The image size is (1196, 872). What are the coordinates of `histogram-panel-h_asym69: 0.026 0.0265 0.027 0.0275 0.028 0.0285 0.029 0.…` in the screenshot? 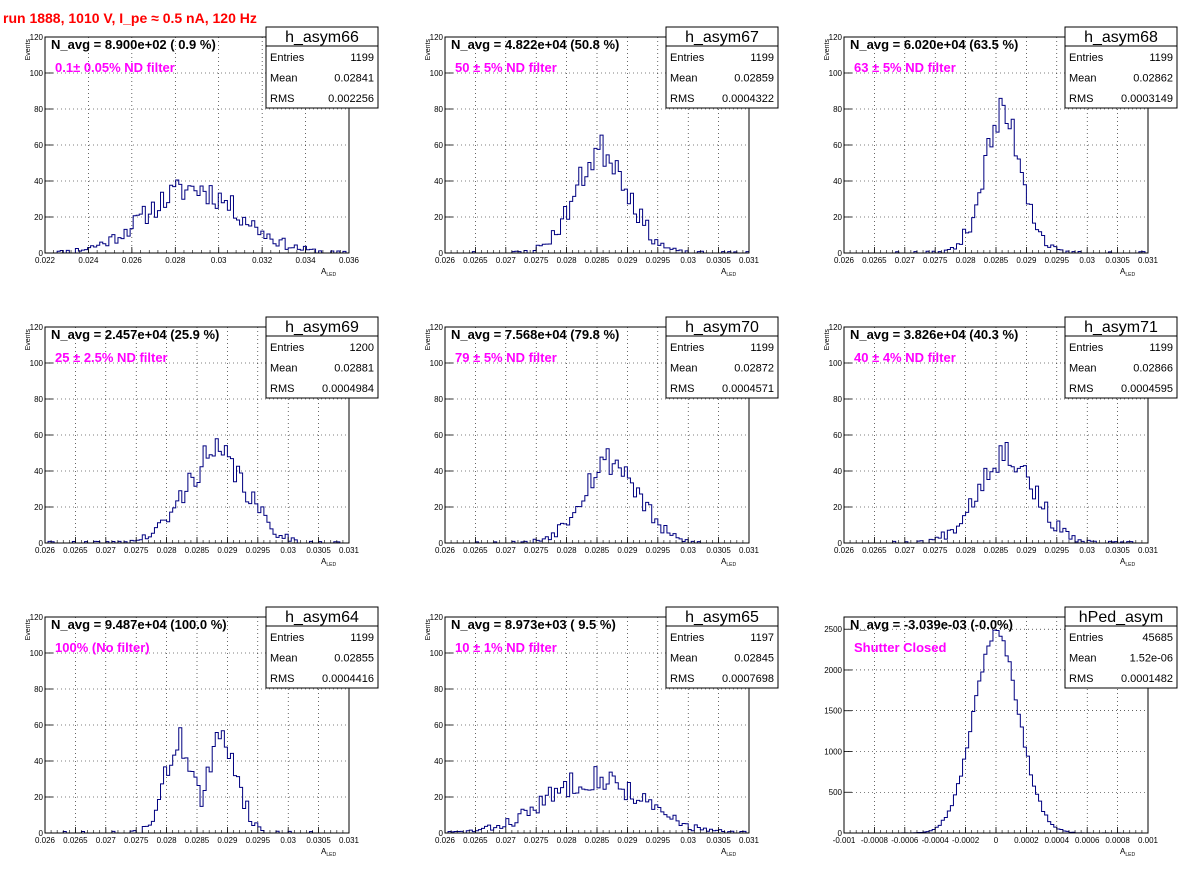 It's located at (202, 442).